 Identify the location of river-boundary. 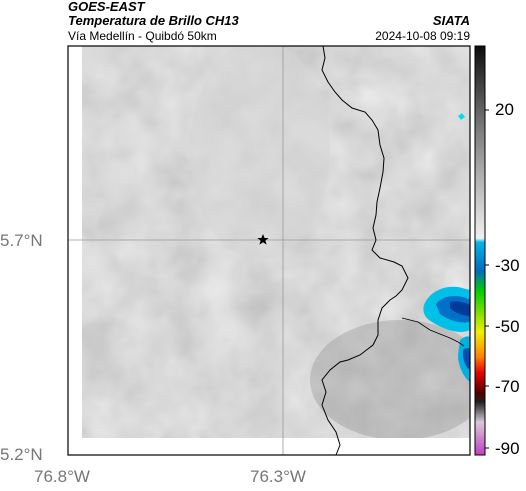
(433, 332).